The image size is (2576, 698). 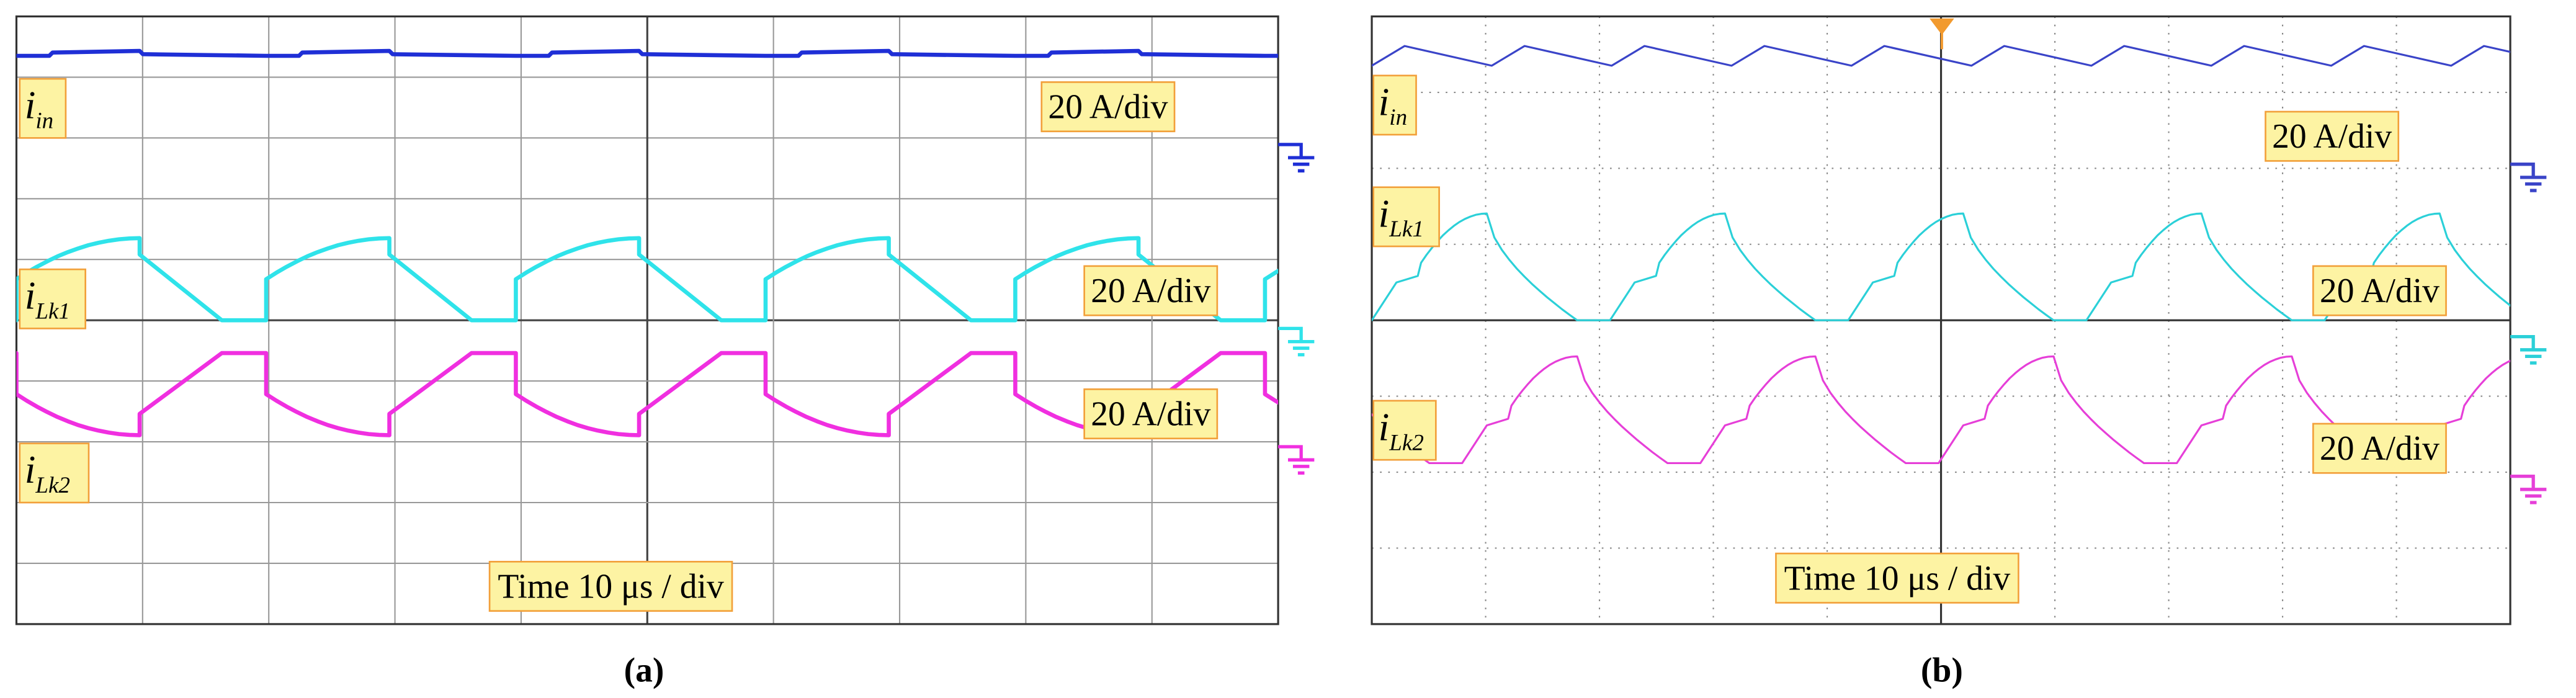 What do you see at coordinates (1941, 266) in the screenshot?
I see `wave-ilk1-b` at bounding box center [1941, 266].